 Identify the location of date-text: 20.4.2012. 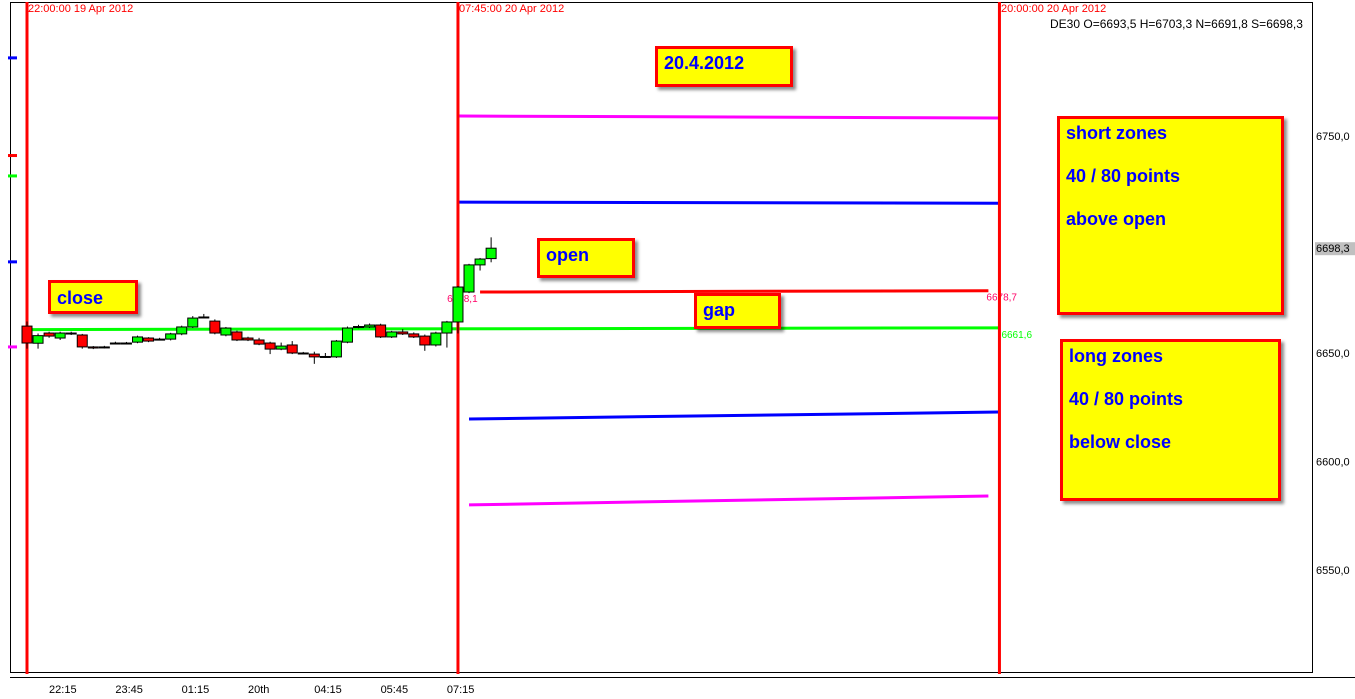
(704, 63).